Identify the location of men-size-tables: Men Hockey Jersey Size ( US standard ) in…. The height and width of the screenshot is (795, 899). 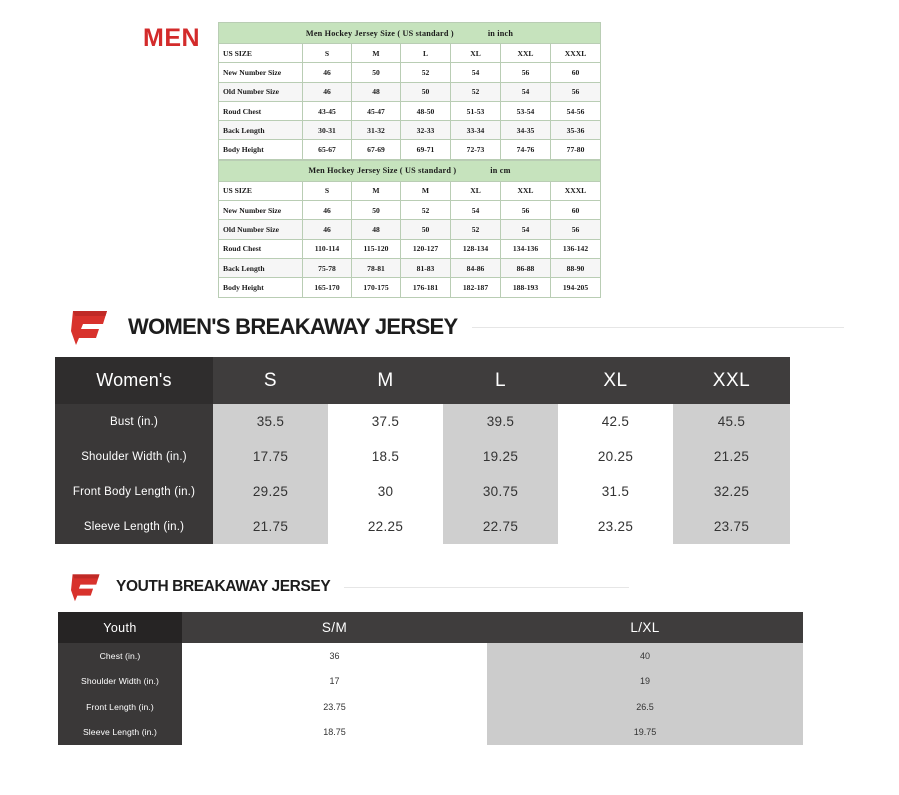
(409, 160).